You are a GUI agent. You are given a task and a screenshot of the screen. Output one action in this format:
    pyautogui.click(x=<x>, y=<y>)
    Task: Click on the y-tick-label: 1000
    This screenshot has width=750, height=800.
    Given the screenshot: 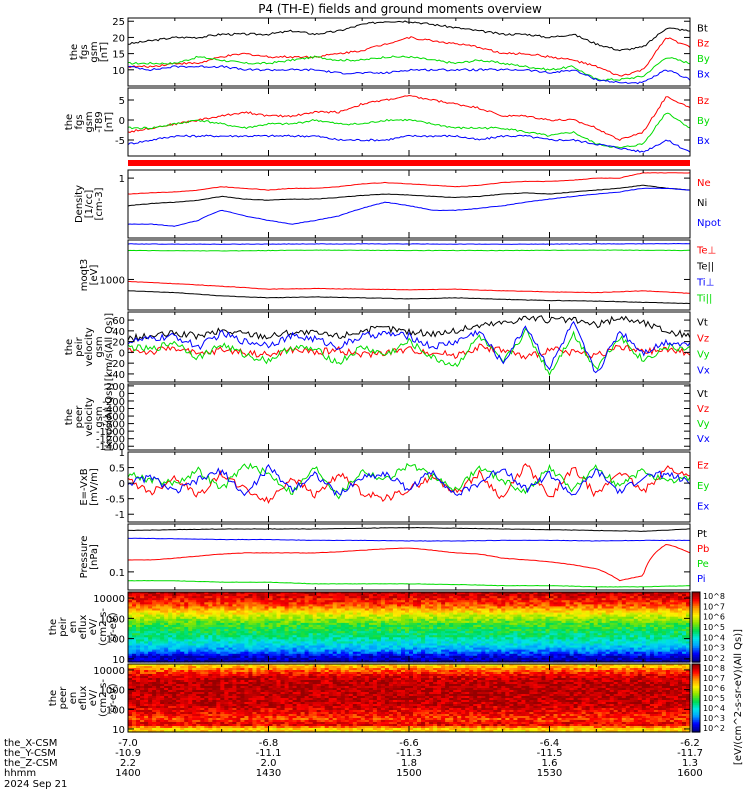 What is the action you would take?
    pyautogui.click(x=112, y=280)
    